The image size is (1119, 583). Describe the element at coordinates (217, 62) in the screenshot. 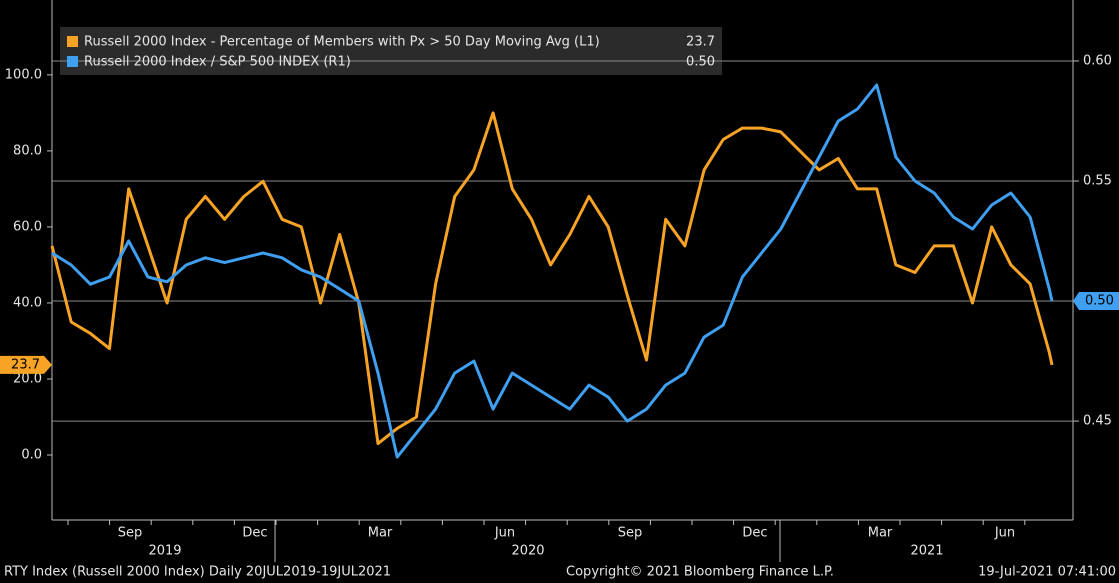

I see `legend-label: Russell 2000 Index / S&P 500 INDEX (R1)` at that location.